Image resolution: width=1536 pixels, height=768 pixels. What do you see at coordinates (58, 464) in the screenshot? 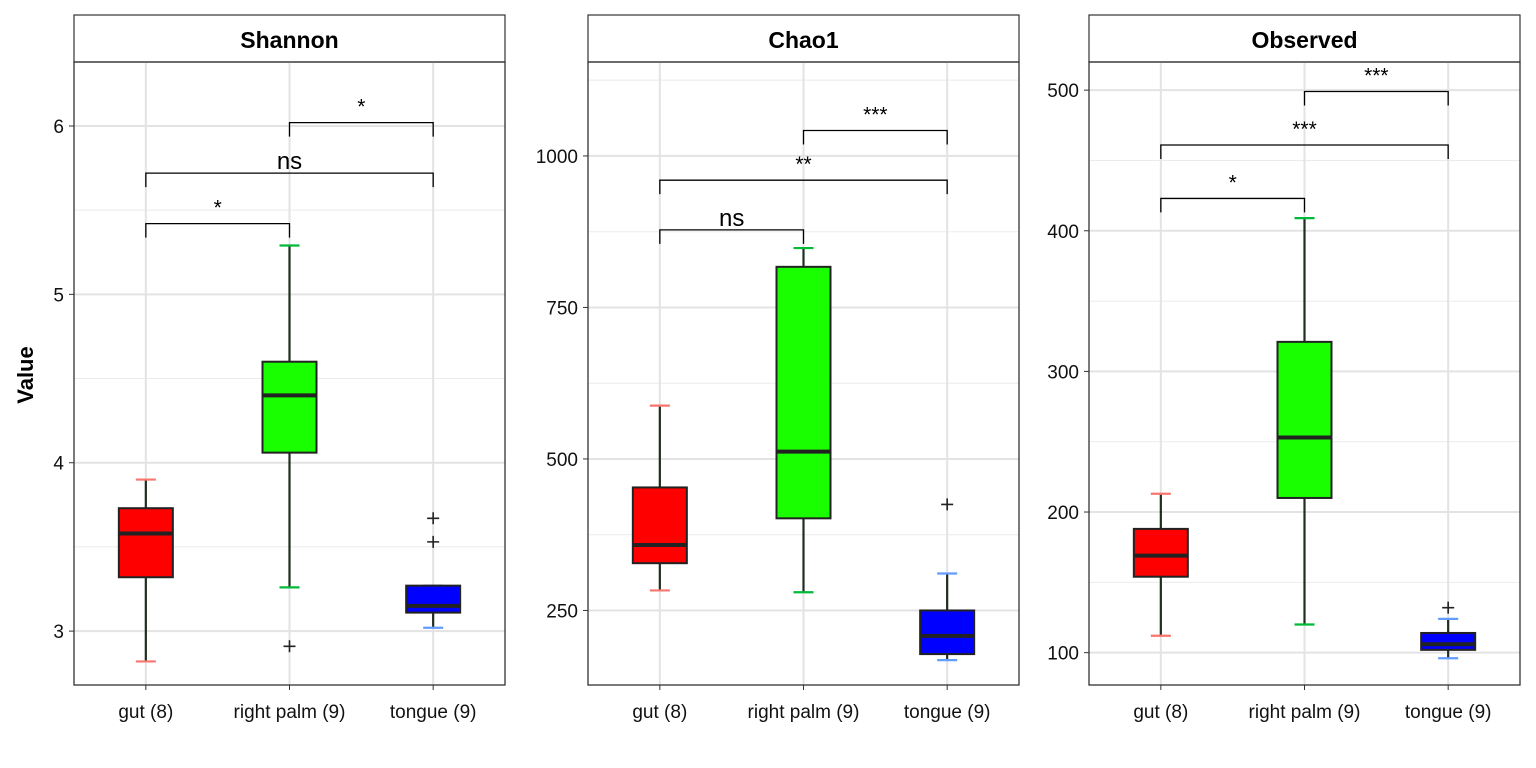
I see `y-tick-label: 4` at bounding box center [58, 464].